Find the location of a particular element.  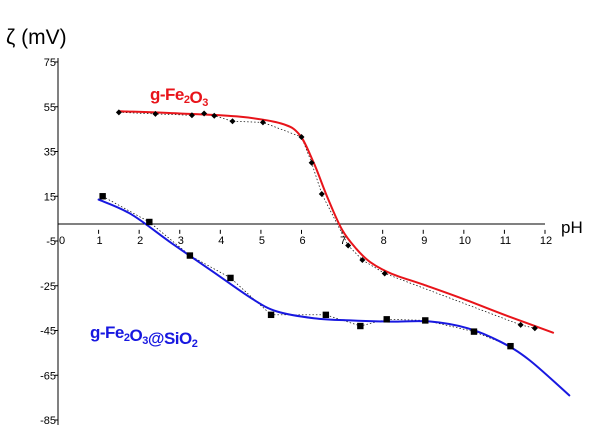

series-label-fe2o3-sio2: g-Fe2O3@SiO2 is located at coordinates (144, 336).